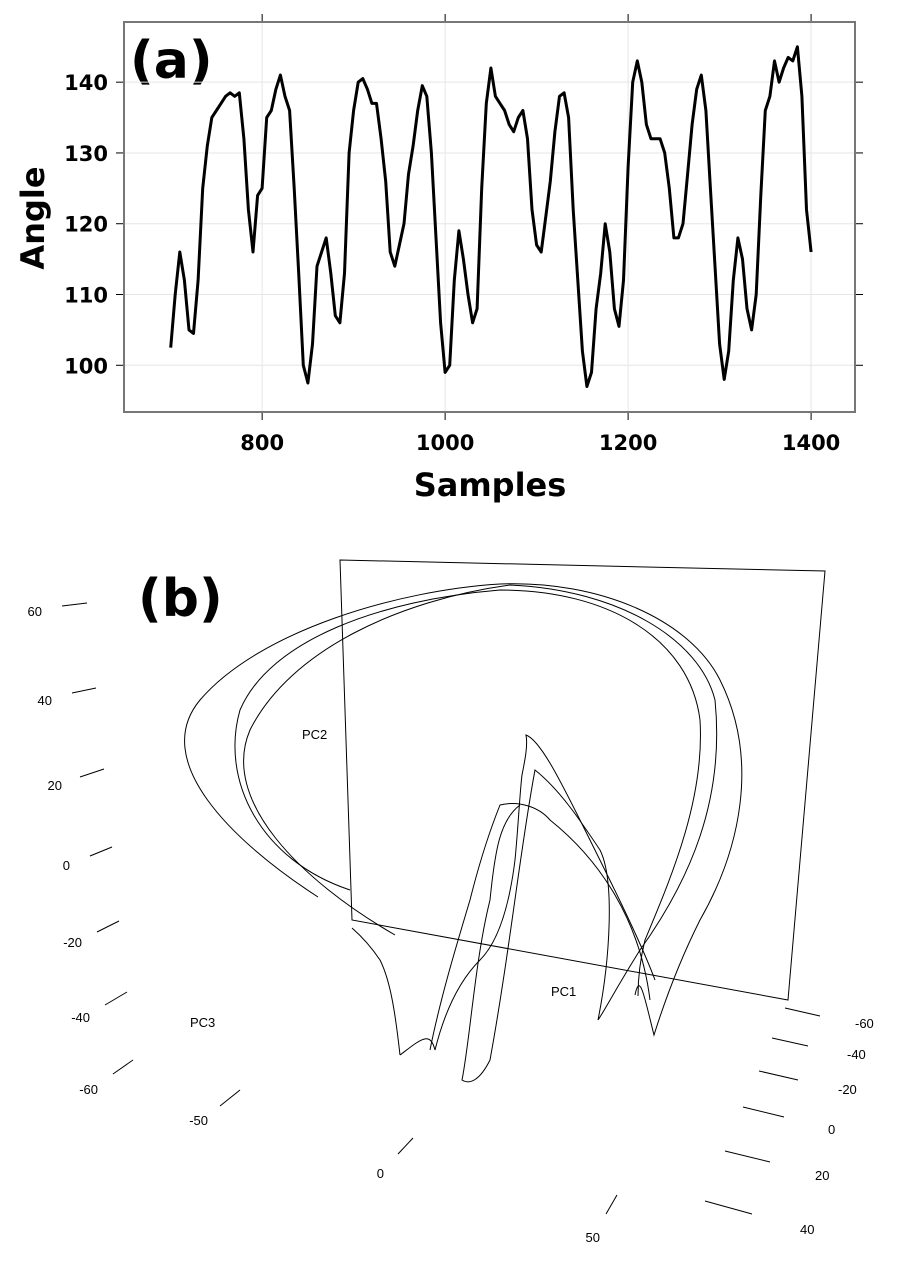 The image size is (904, 1288). What do you see at coordinates (314, 734) in the screenshot?
I see `axis-label: PC2` at bounding box center [314, 734].